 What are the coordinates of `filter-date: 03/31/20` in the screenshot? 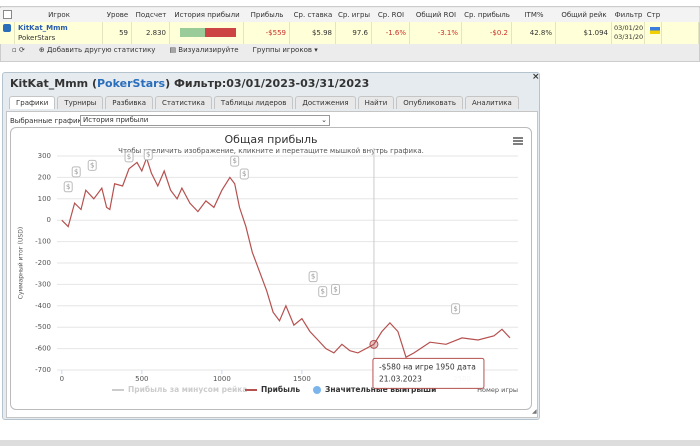 It's located at (629, 37).